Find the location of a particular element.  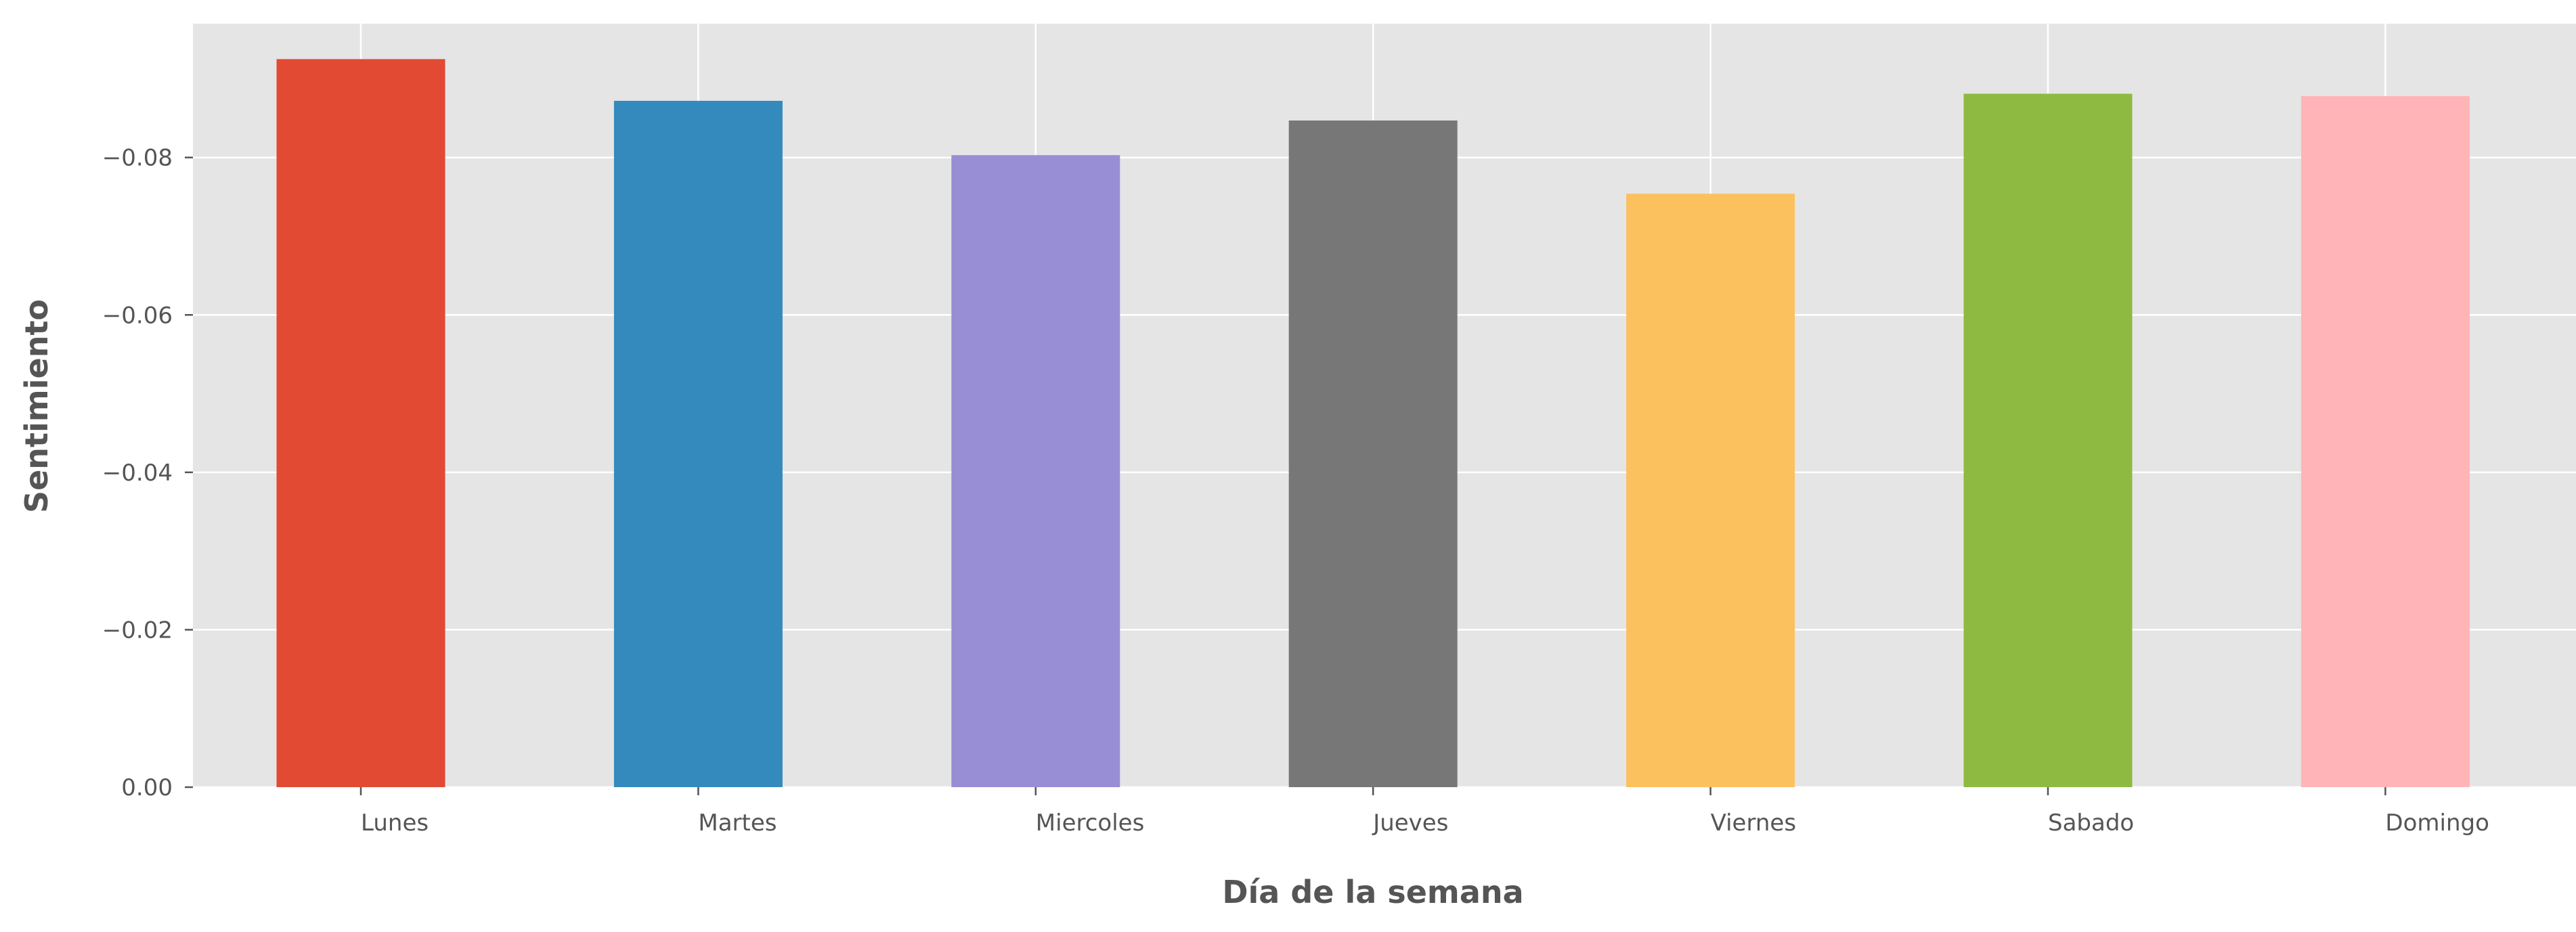

x-tick-label: Sabado is located at coordinates (2091, 823).